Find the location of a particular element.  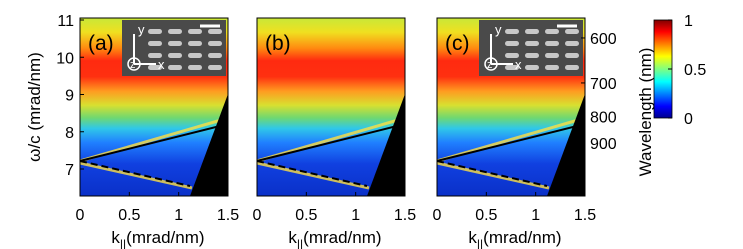

y-tick-label: 11 is located at coordinates (65, 21).